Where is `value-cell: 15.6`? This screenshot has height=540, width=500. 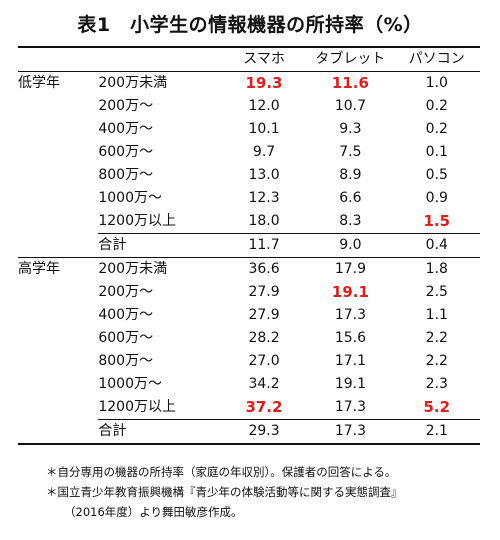 value-cell: 15.6 is located at coordinates (350, 338).